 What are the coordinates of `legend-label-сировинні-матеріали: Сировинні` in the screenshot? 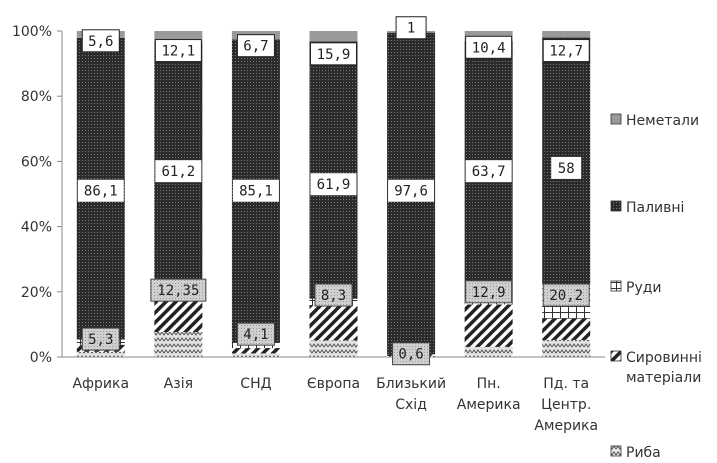 It's located at (664, 358).